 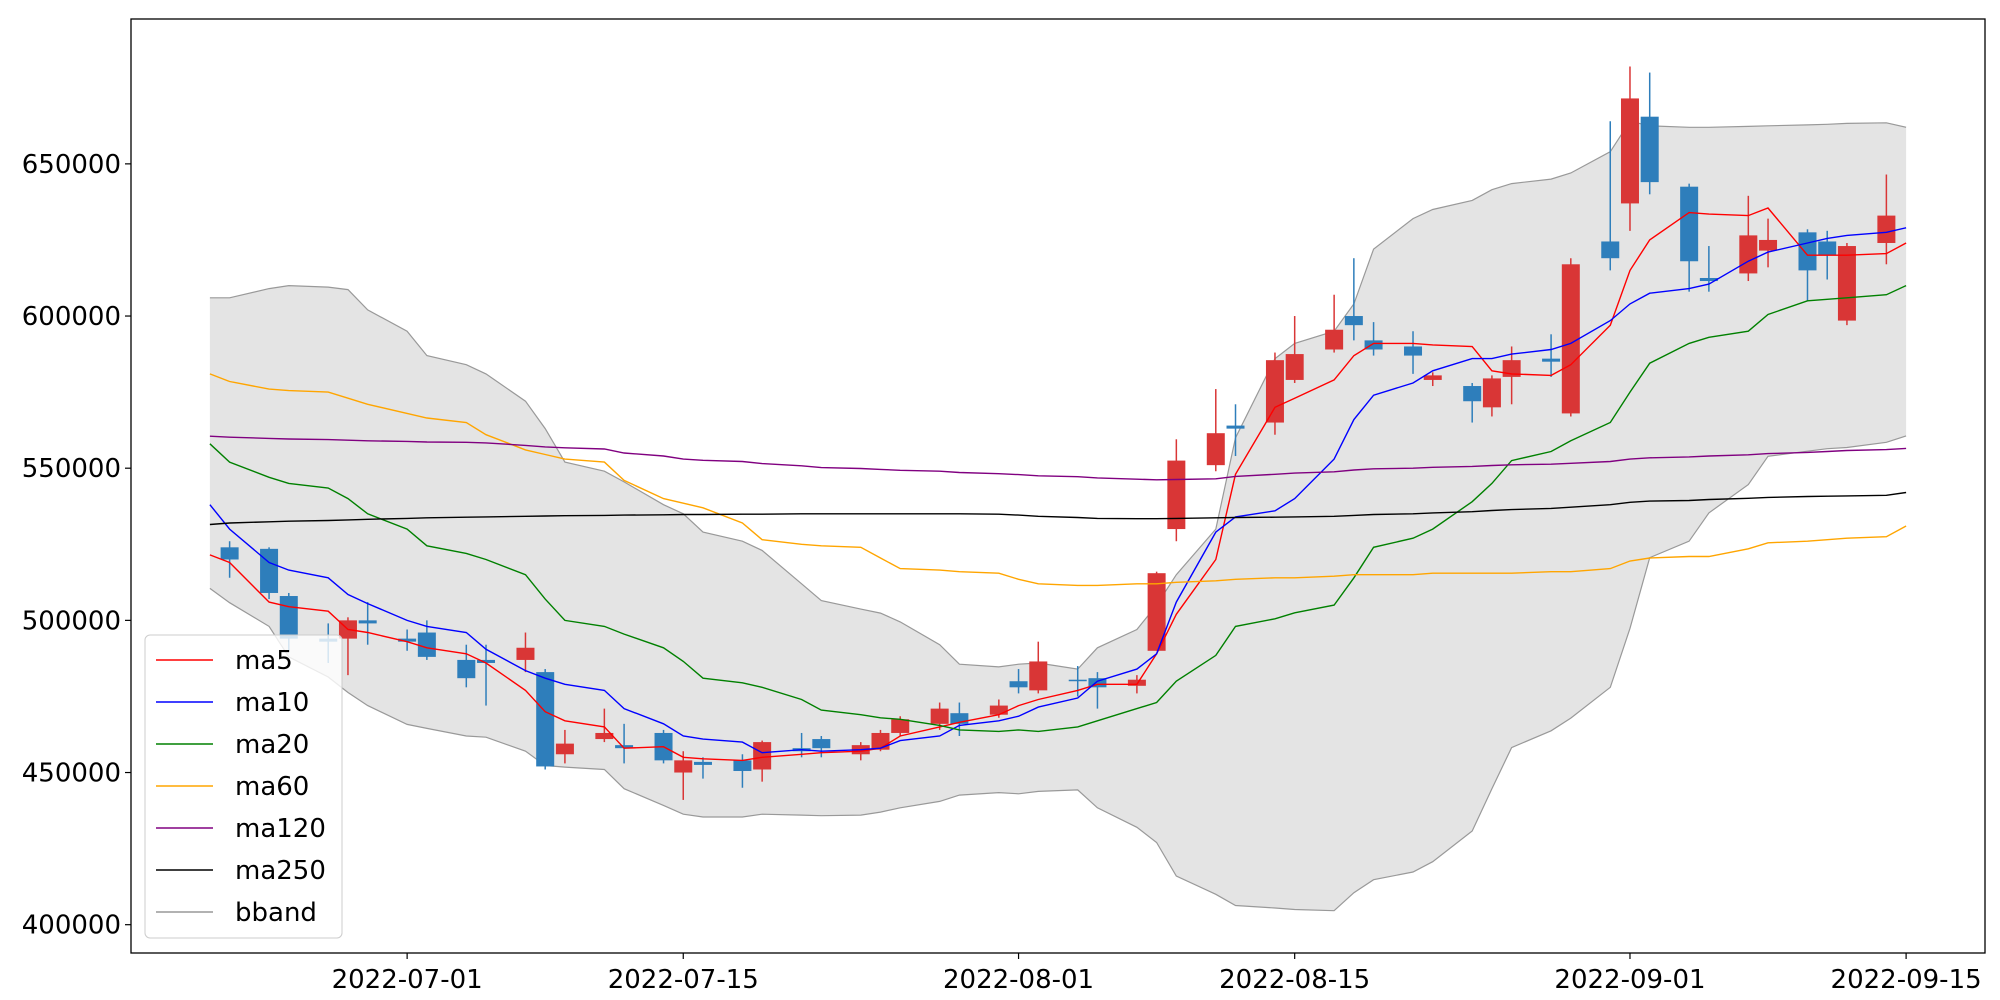 I want to click on y-tick-label: 500000, so click(x=71, y=621).